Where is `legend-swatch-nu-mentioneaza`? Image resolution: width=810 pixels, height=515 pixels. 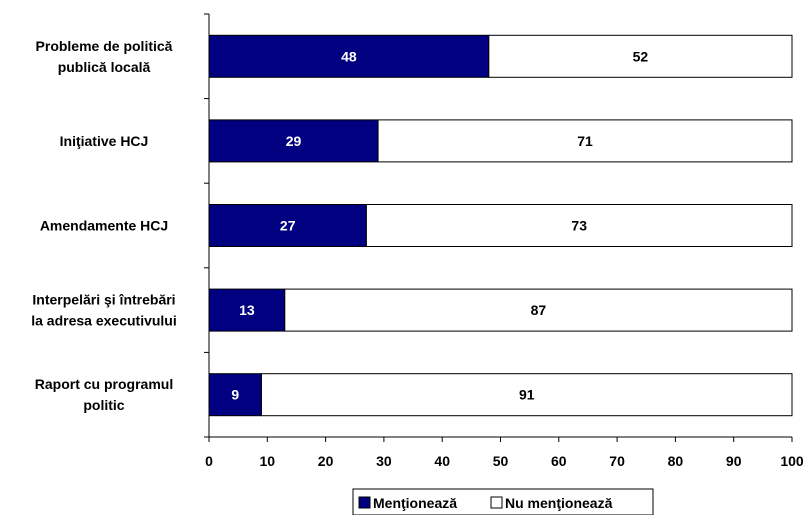 legend-swatch-nu-mentioneaza is located at coordinates (496, 502).